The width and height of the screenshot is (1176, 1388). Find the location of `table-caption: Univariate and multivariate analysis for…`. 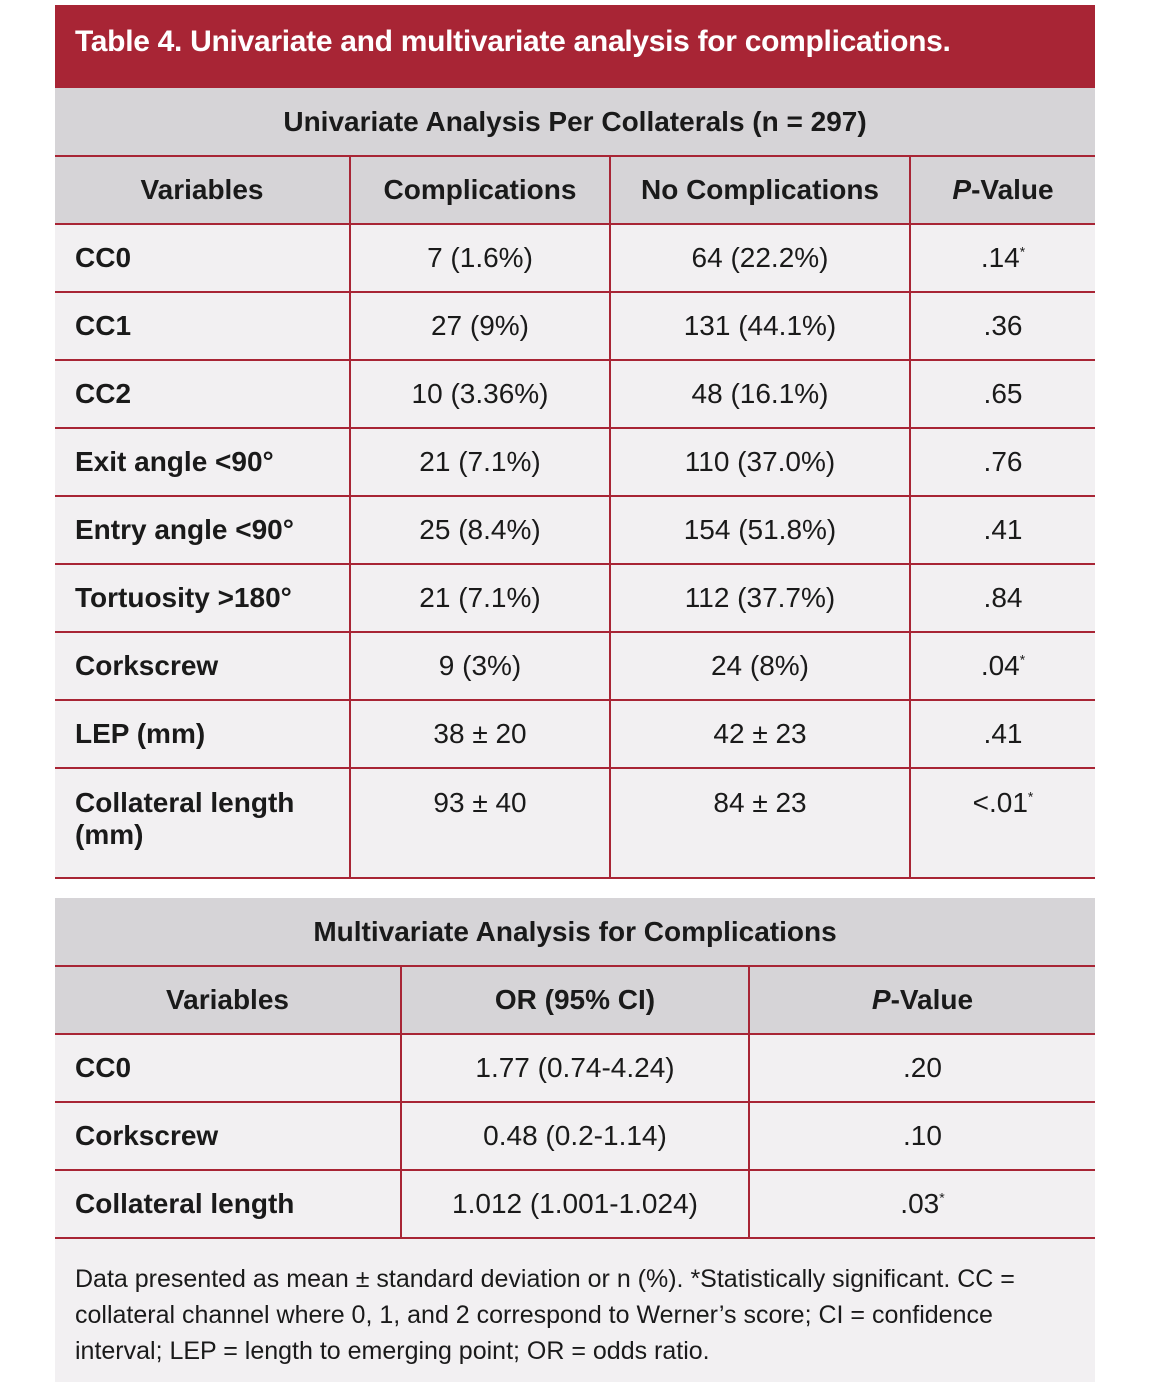

table-caption: Univariate and multivariate analysis for… is located at coordinates (570, 41).